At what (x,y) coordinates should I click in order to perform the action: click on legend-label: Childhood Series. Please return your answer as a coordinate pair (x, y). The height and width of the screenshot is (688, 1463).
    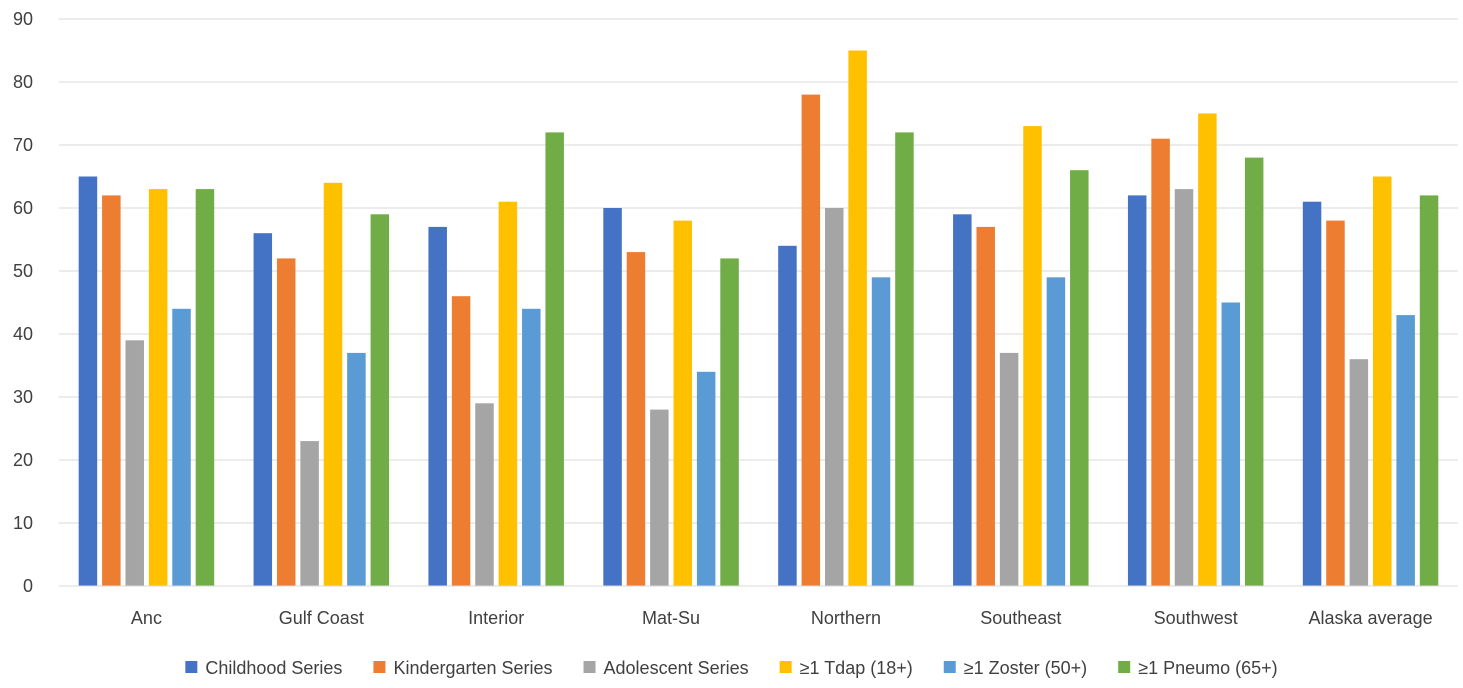
    Looking at the image, I should click on (273, 668).